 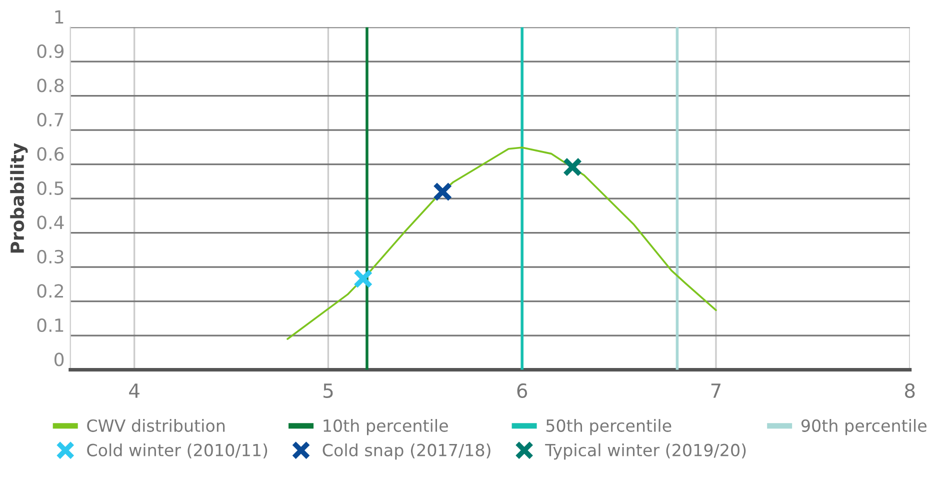 I want to click on legend-label: Cold snap (2017/18), so click(x=406, y=452).